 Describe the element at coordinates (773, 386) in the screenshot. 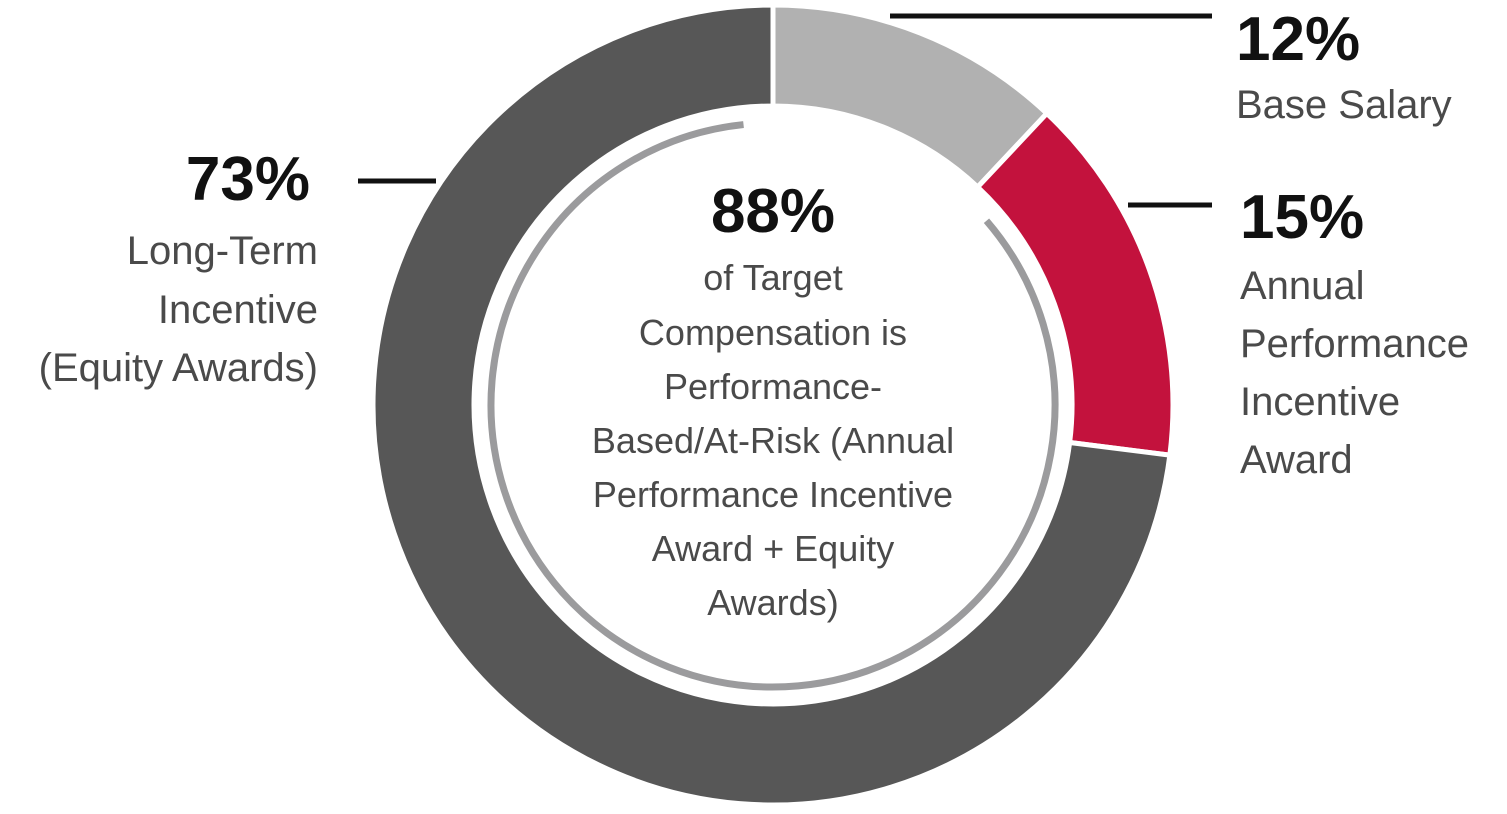

I see `center-text-line-3: Performance-` at that location.